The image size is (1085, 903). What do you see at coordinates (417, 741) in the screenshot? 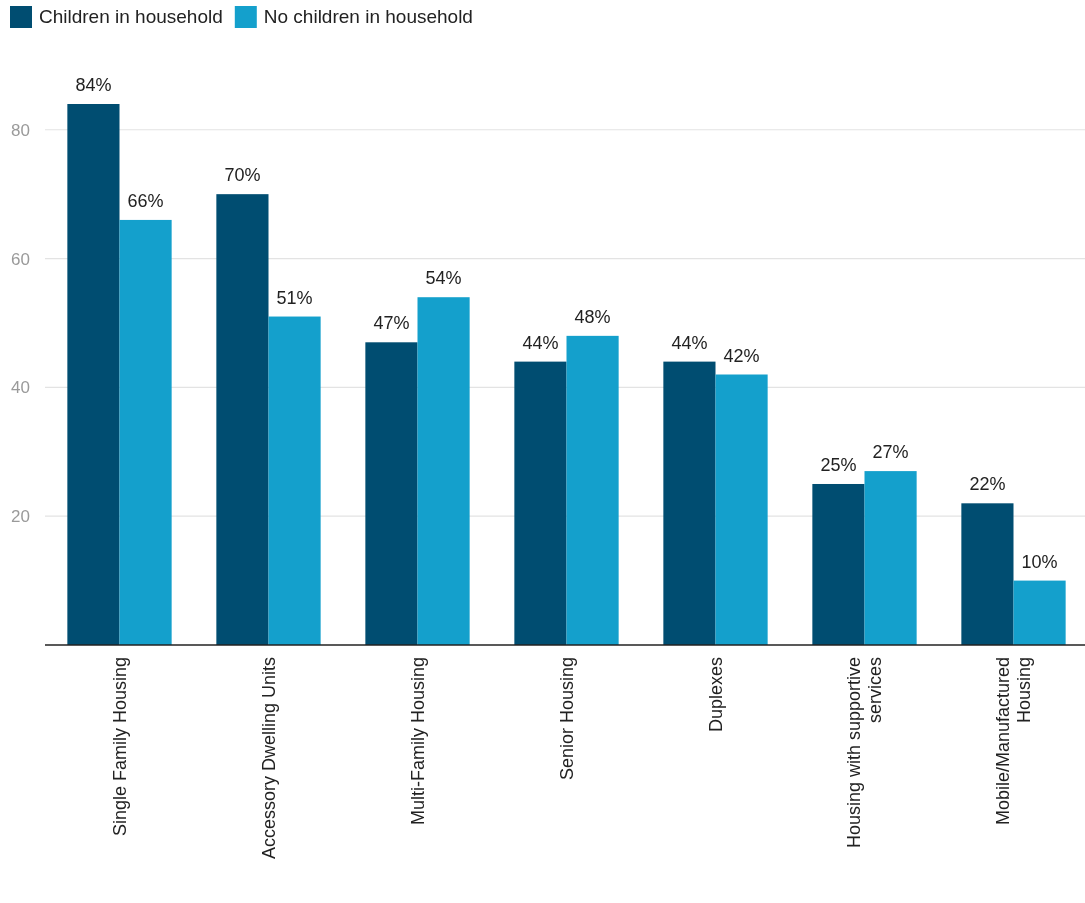
I see `x-tick-label: Multi-Family Housing` at bounding box center [417, 741].